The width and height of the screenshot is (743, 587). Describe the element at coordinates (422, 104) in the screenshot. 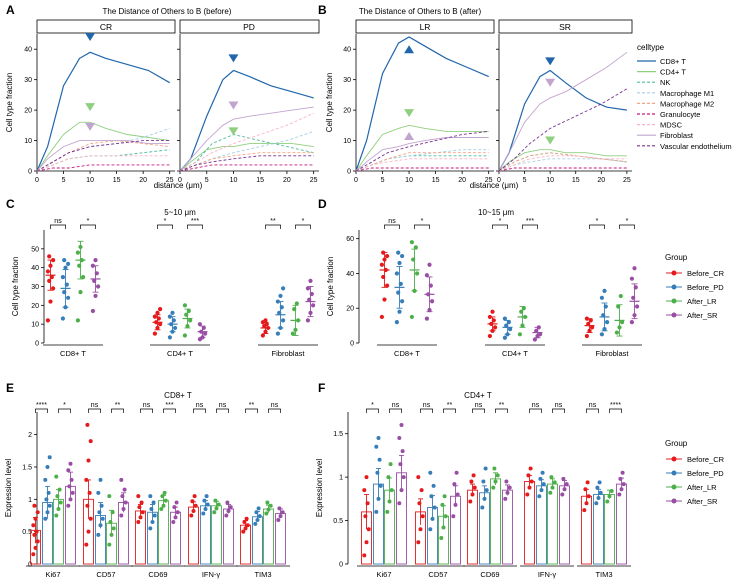

I see `series-line-cd8-t` at that location.